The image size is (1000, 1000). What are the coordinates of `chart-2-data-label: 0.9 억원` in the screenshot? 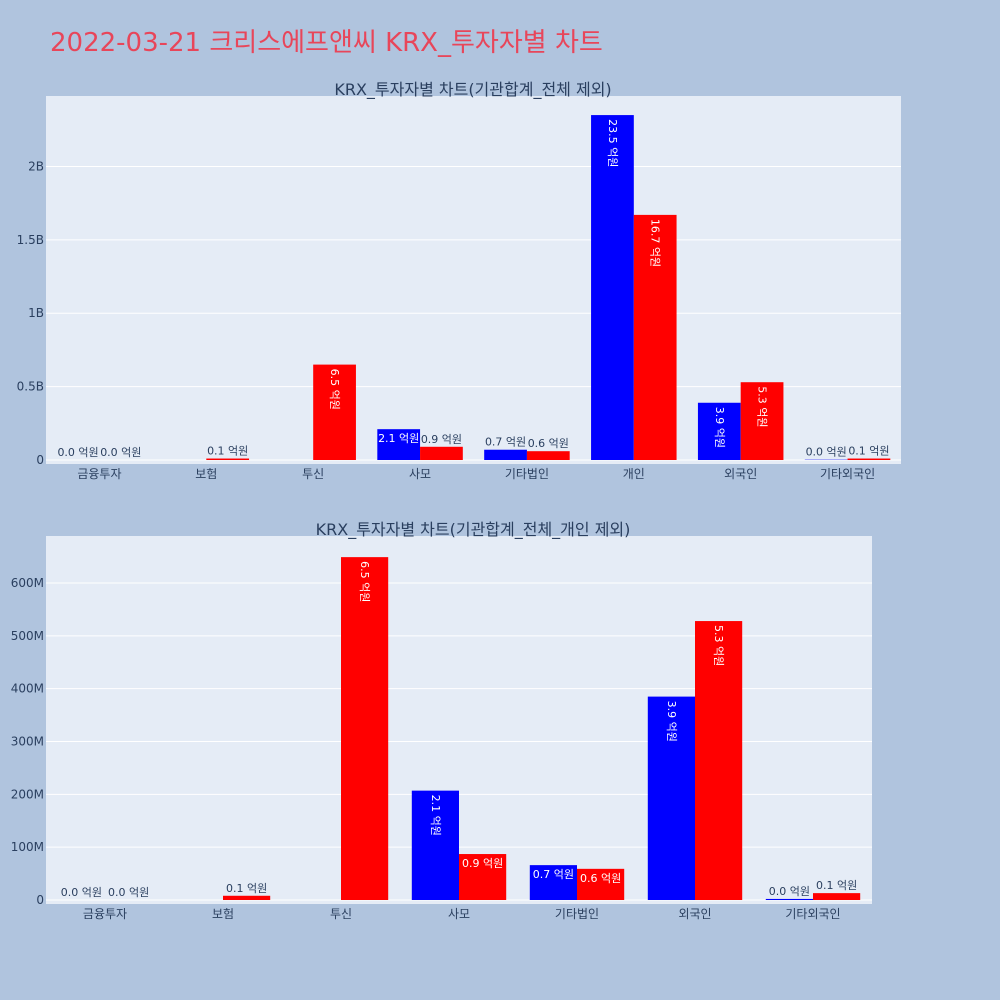 It's located at (482, 863).